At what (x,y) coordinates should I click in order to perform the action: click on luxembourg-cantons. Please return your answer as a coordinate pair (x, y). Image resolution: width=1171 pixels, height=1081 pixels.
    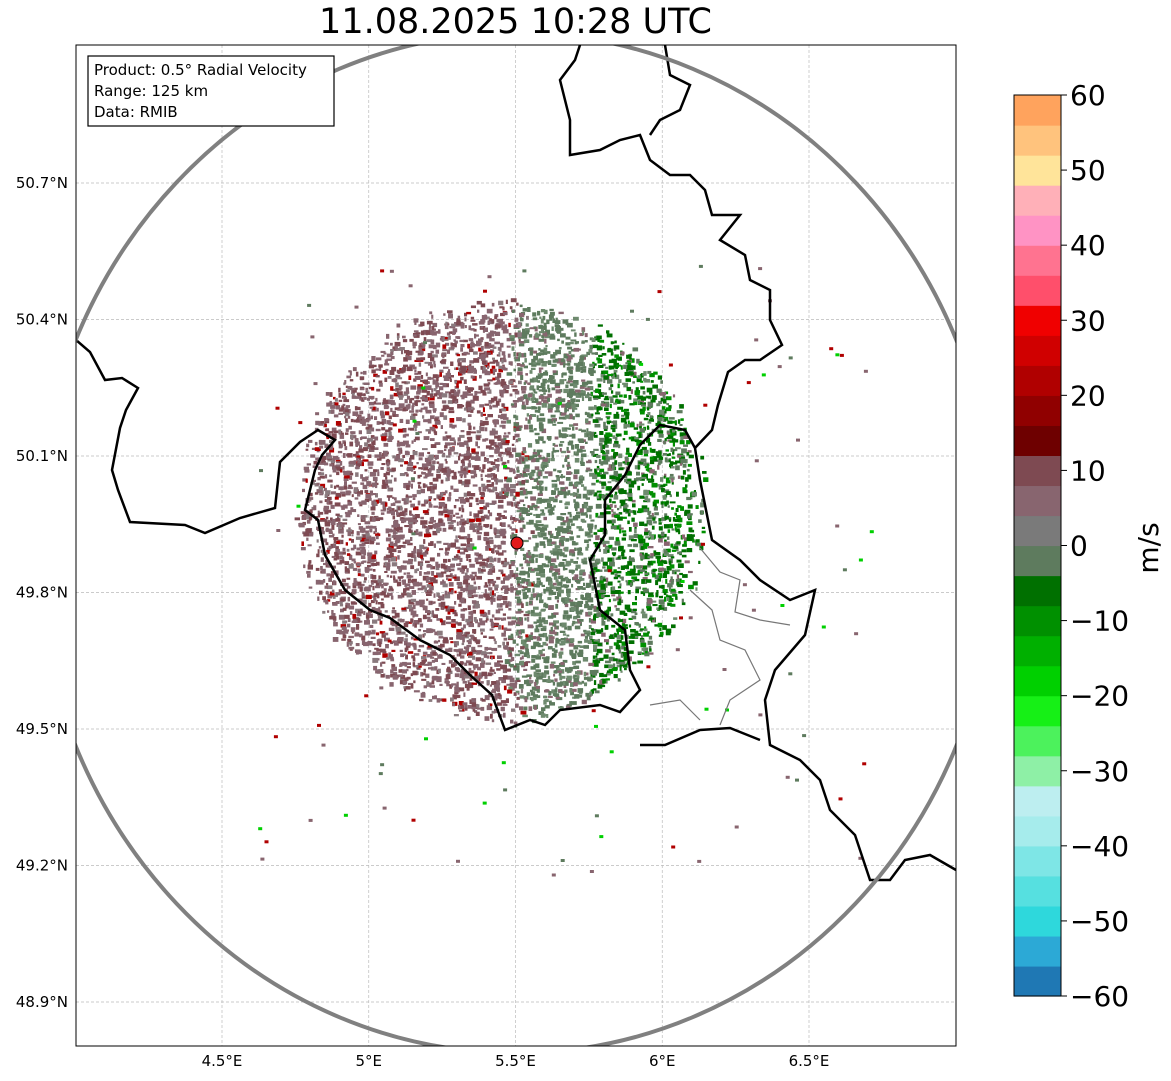
    Looking at the image, I should click on (720, 636).